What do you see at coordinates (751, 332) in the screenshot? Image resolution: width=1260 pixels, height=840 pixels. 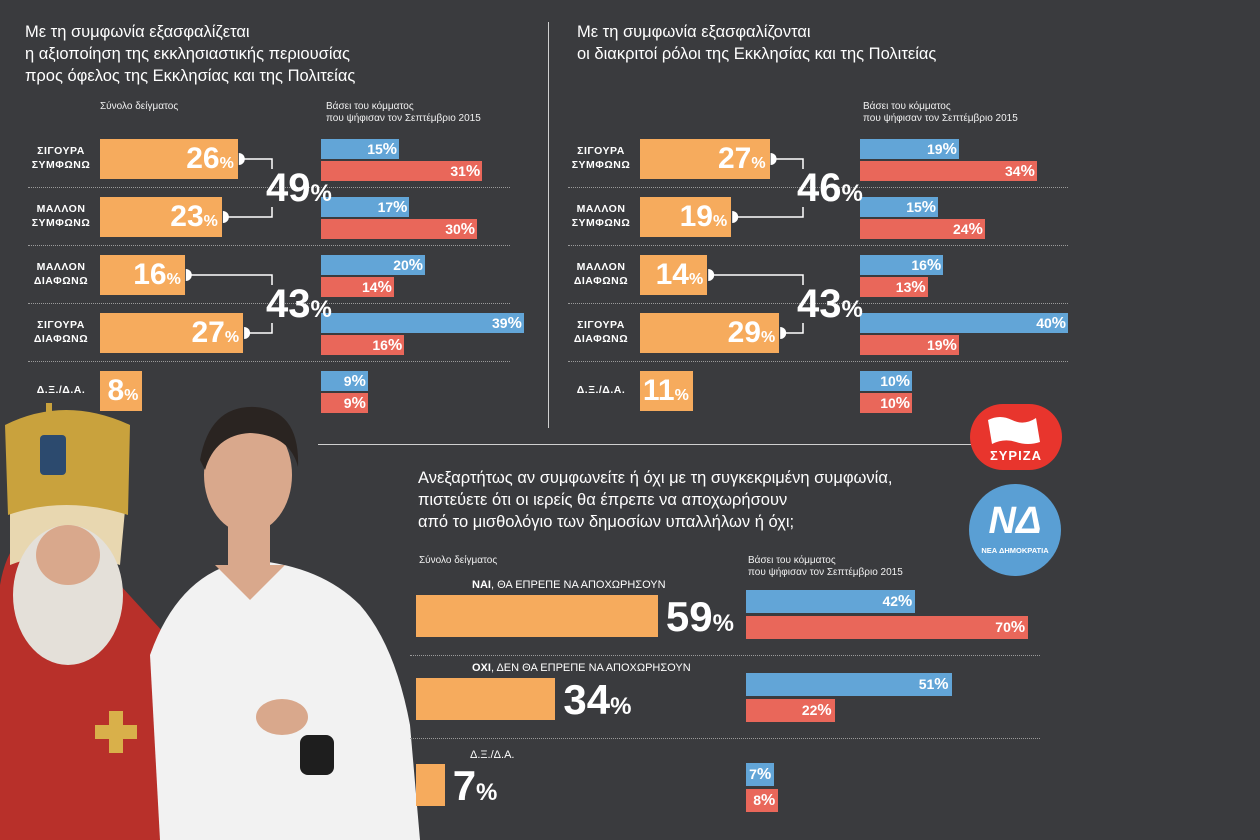 I see `total-bar-value: 29%` at bounding box center [751, 332].